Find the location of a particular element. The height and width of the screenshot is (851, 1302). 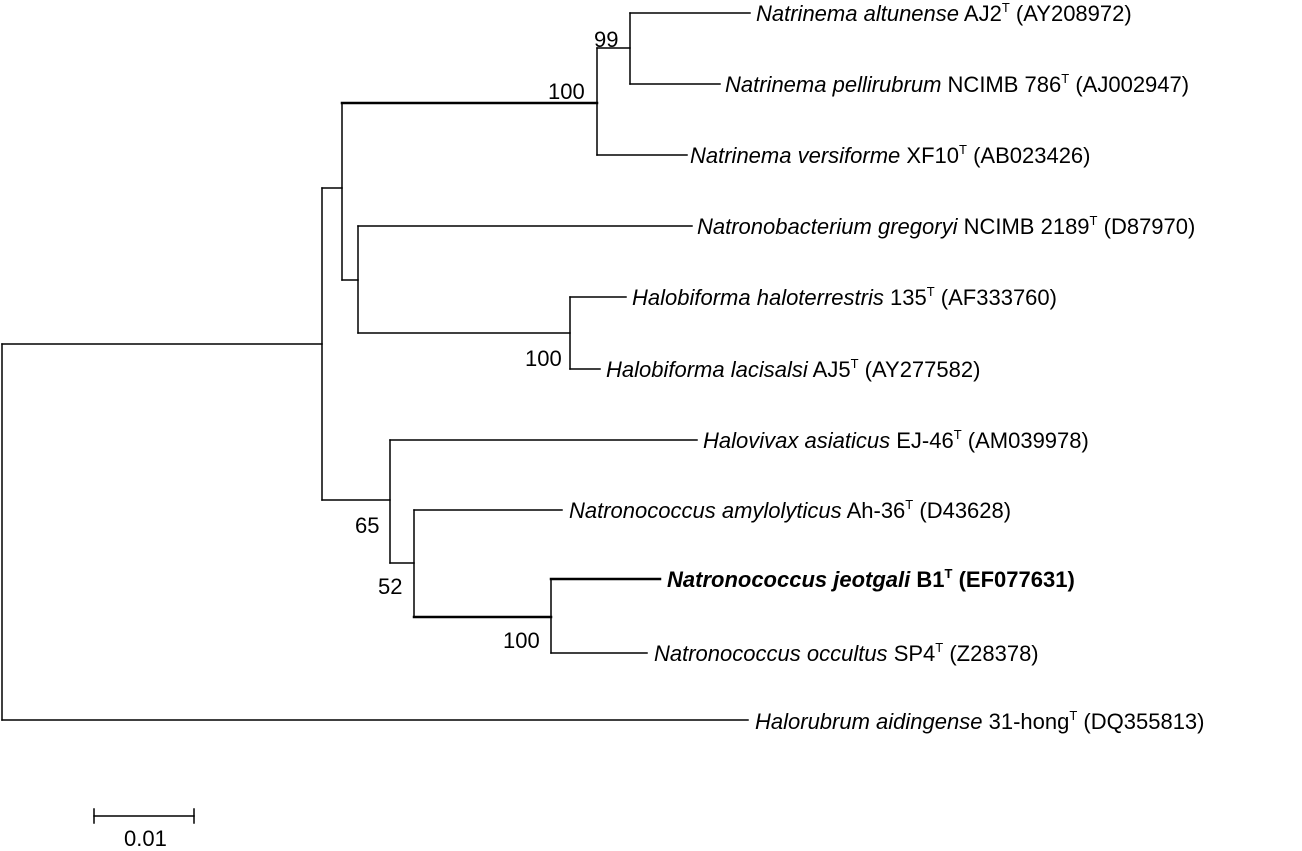

bootstrap-value: 65 is located at coordinates (367, 525).